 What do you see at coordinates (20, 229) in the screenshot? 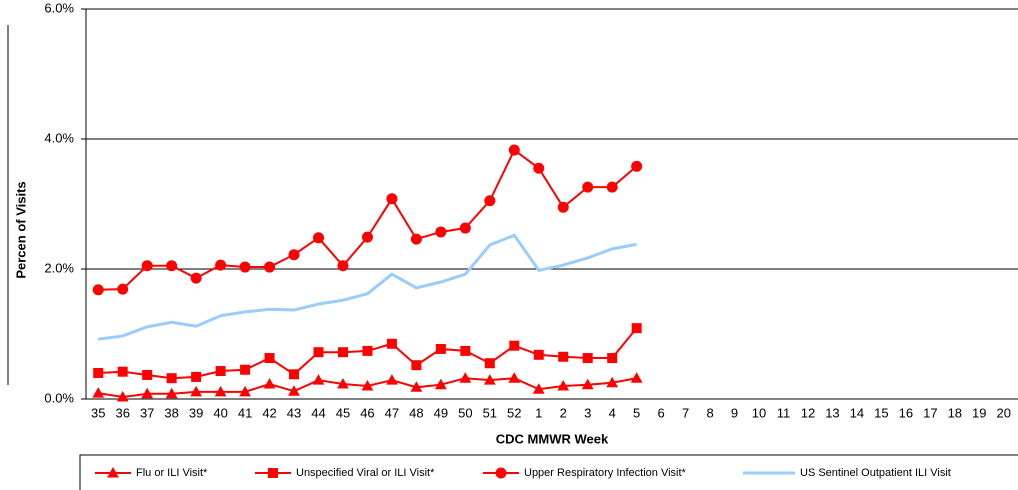
I see `y-axis-label: Percen of Visits` at bounding box center [20, 229].